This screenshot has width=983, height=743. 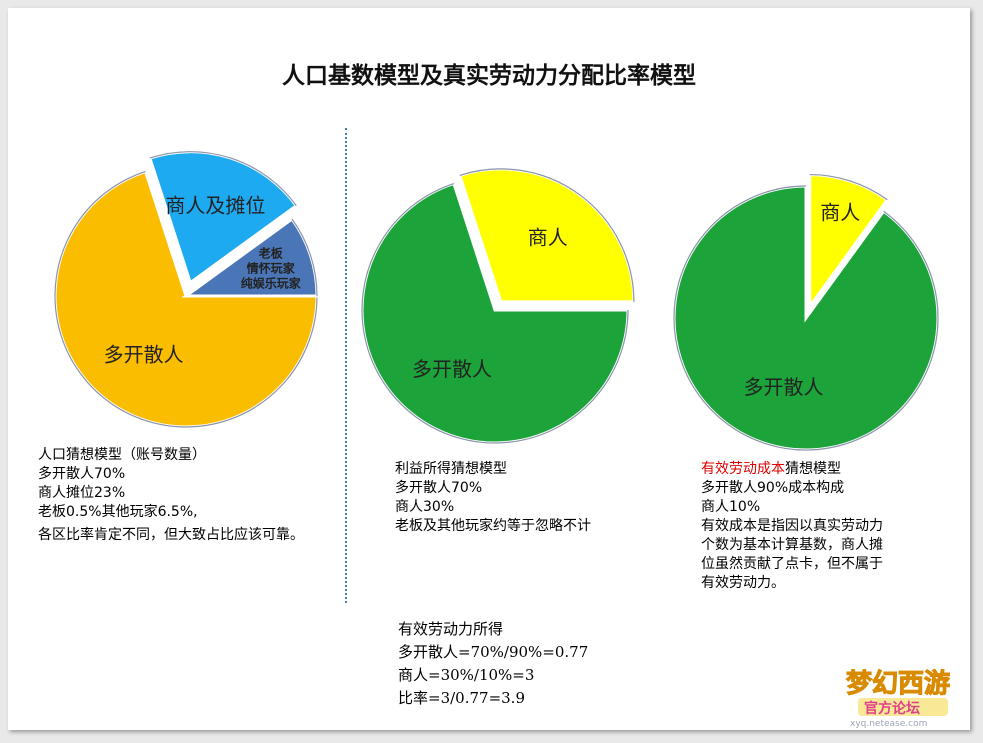 What do you see at coordinates (493, 498) in the screenshot?
I see `profit-model-text: 利益所得猜想模型 多开散人70% 商人30% 老板及其他玩家约等于忽略不计` at bounding box center [493, 498].